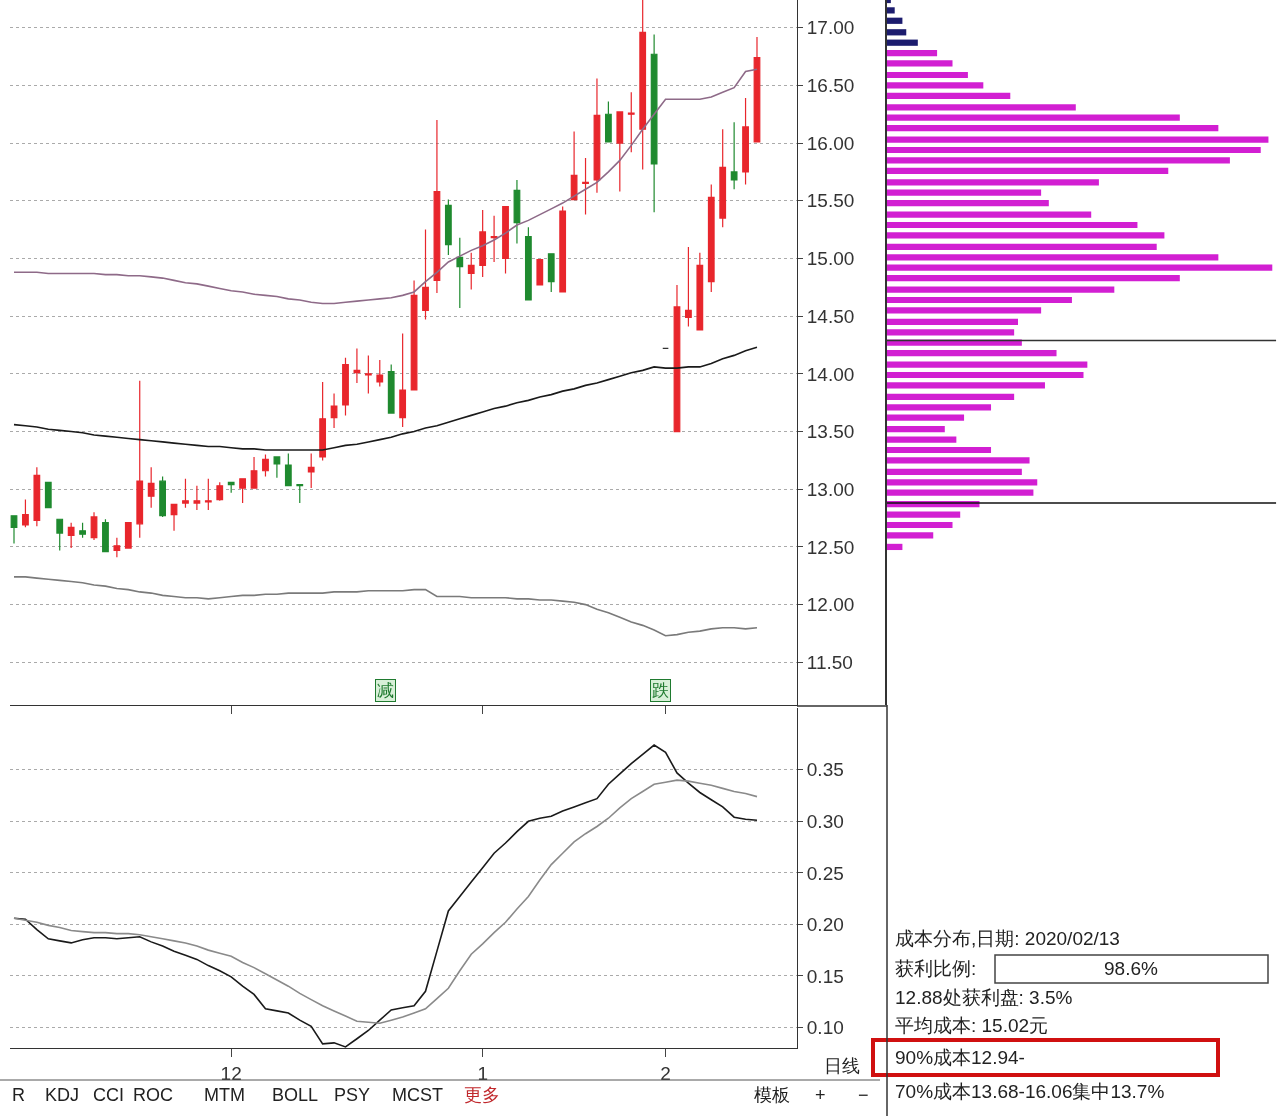 The width and height of the screenshot is (1280, 1116). What do you see at coordinates (825, 1028) in the screenshot?
I see `y-tick-label: 0.10` at bounding box center [825, 1028].